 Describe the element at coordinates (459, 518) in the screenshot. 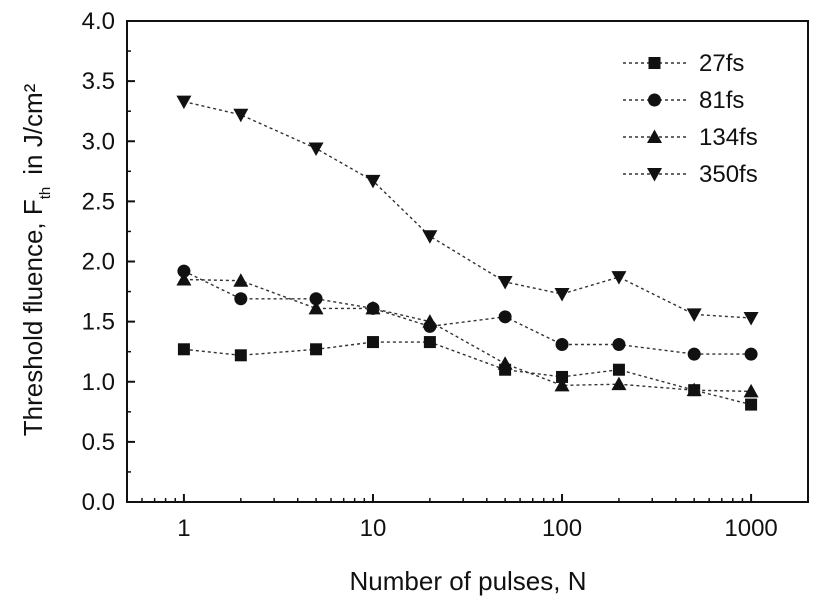

I see `x-axis-ticks: 1 10 100 1000` at that location.